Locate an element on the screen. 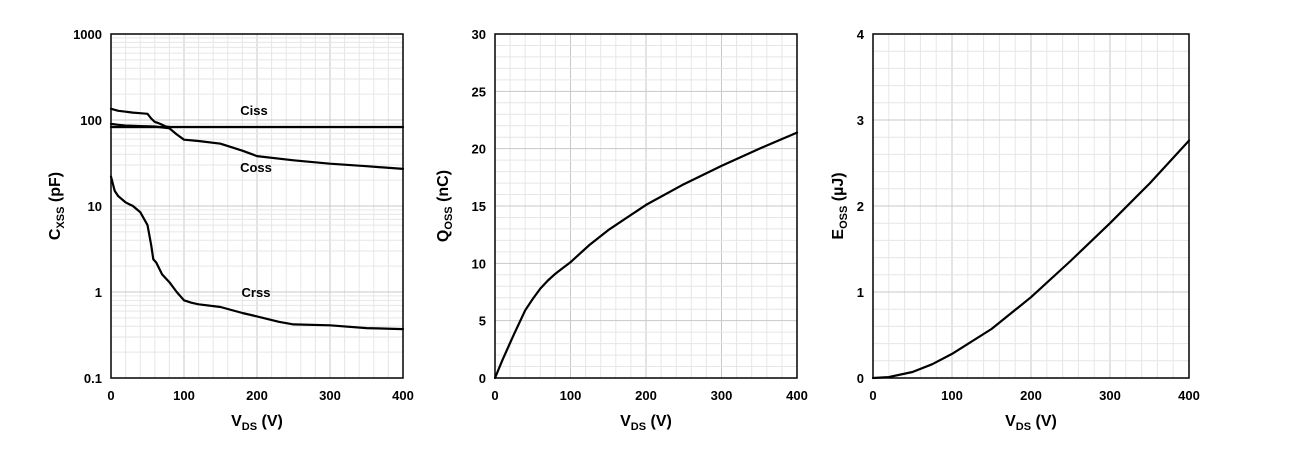 This screenshot has height=461, width=1289. y-axis-label: QOSS (nC) is located at coordinates (445, 206).